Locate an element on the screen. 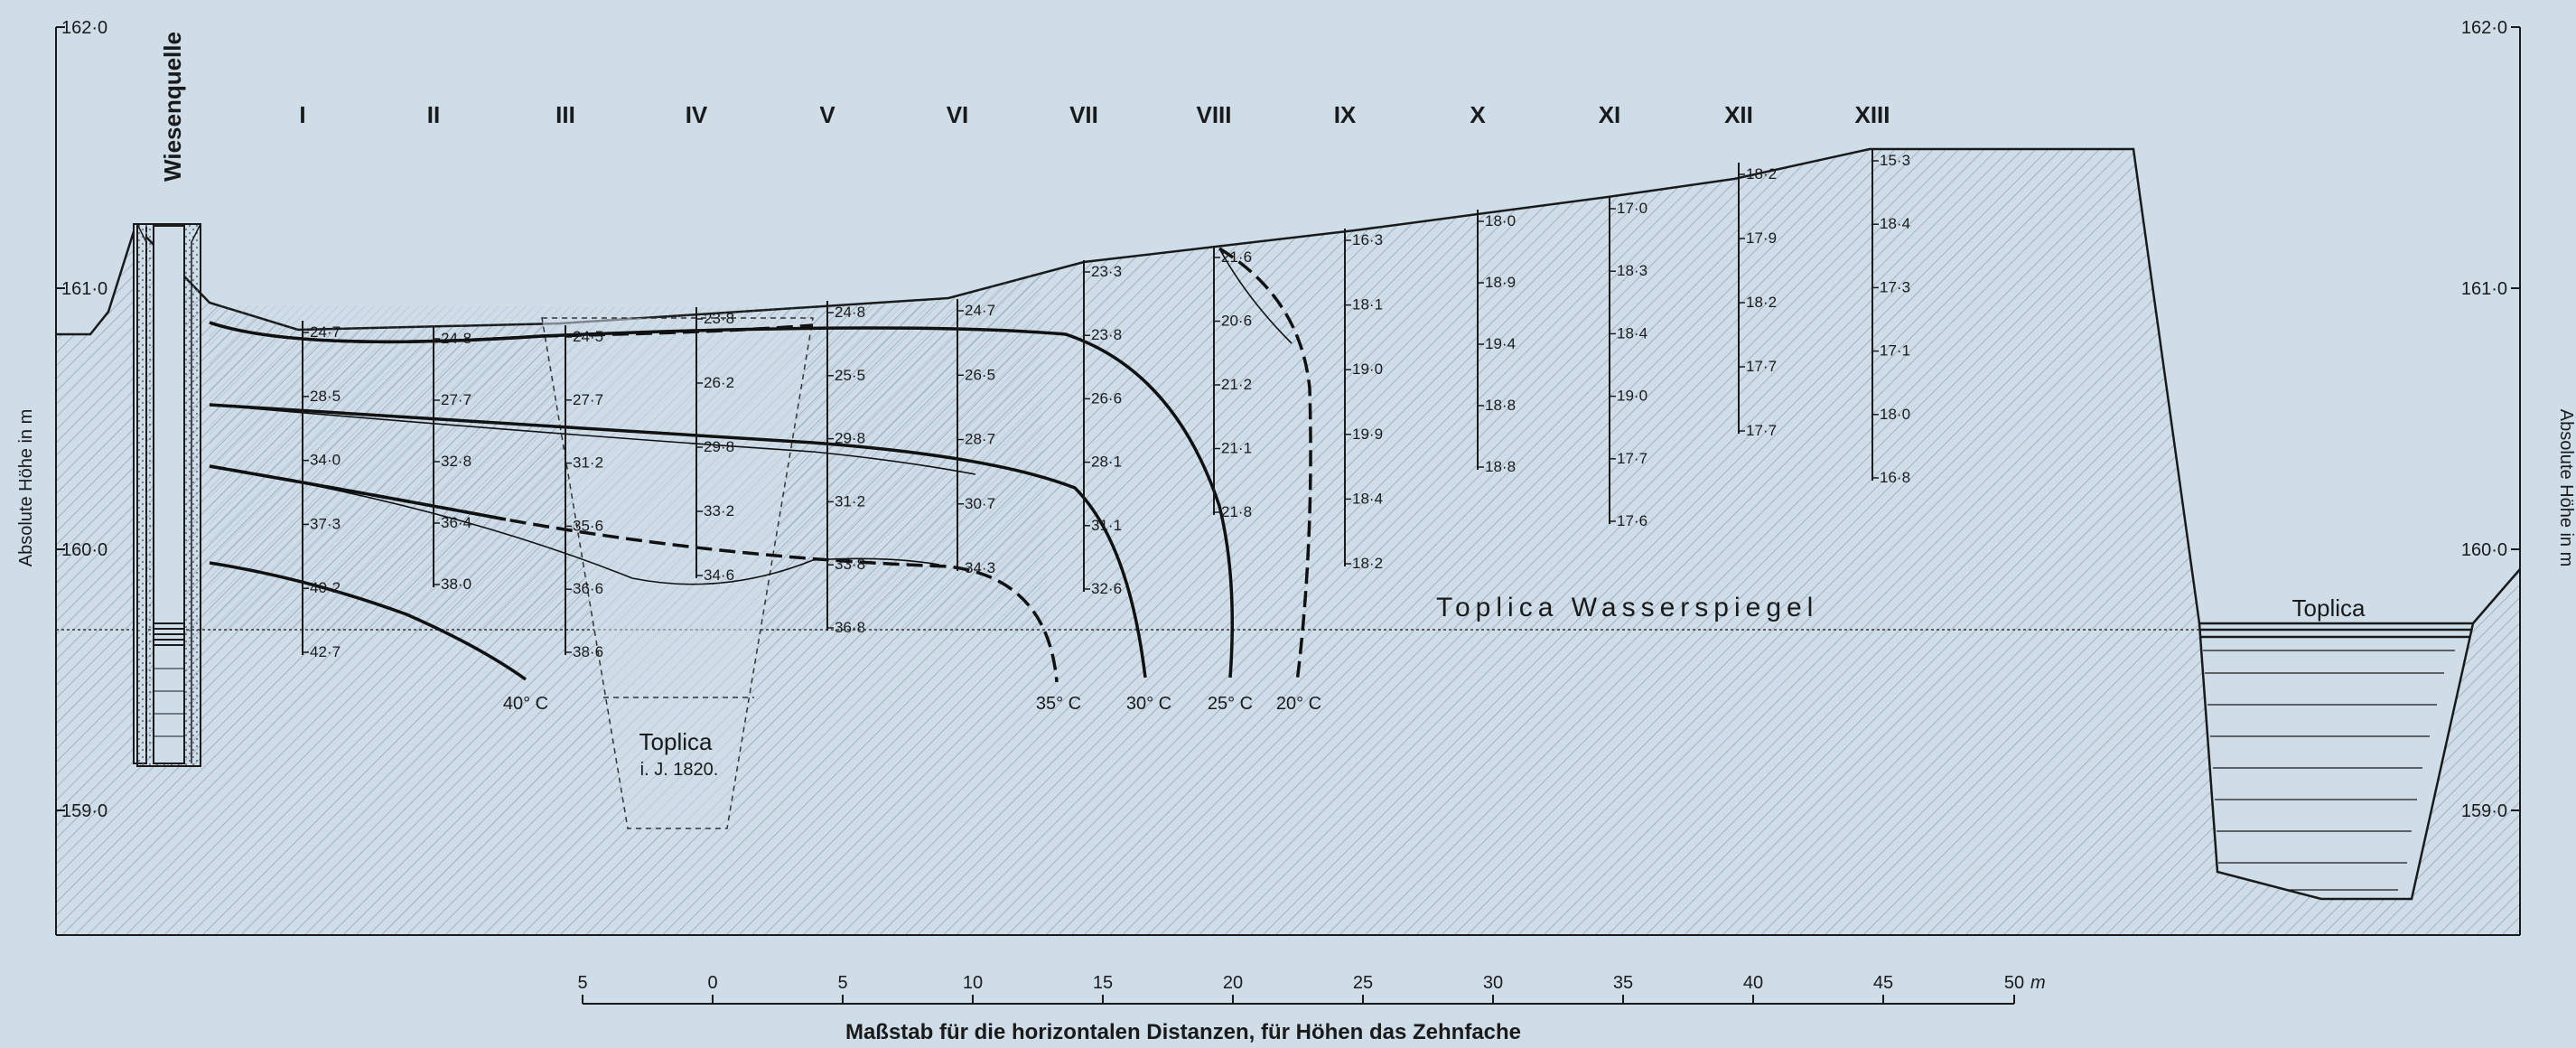  scale-label: 15 is located at coordinates (1103, 983).